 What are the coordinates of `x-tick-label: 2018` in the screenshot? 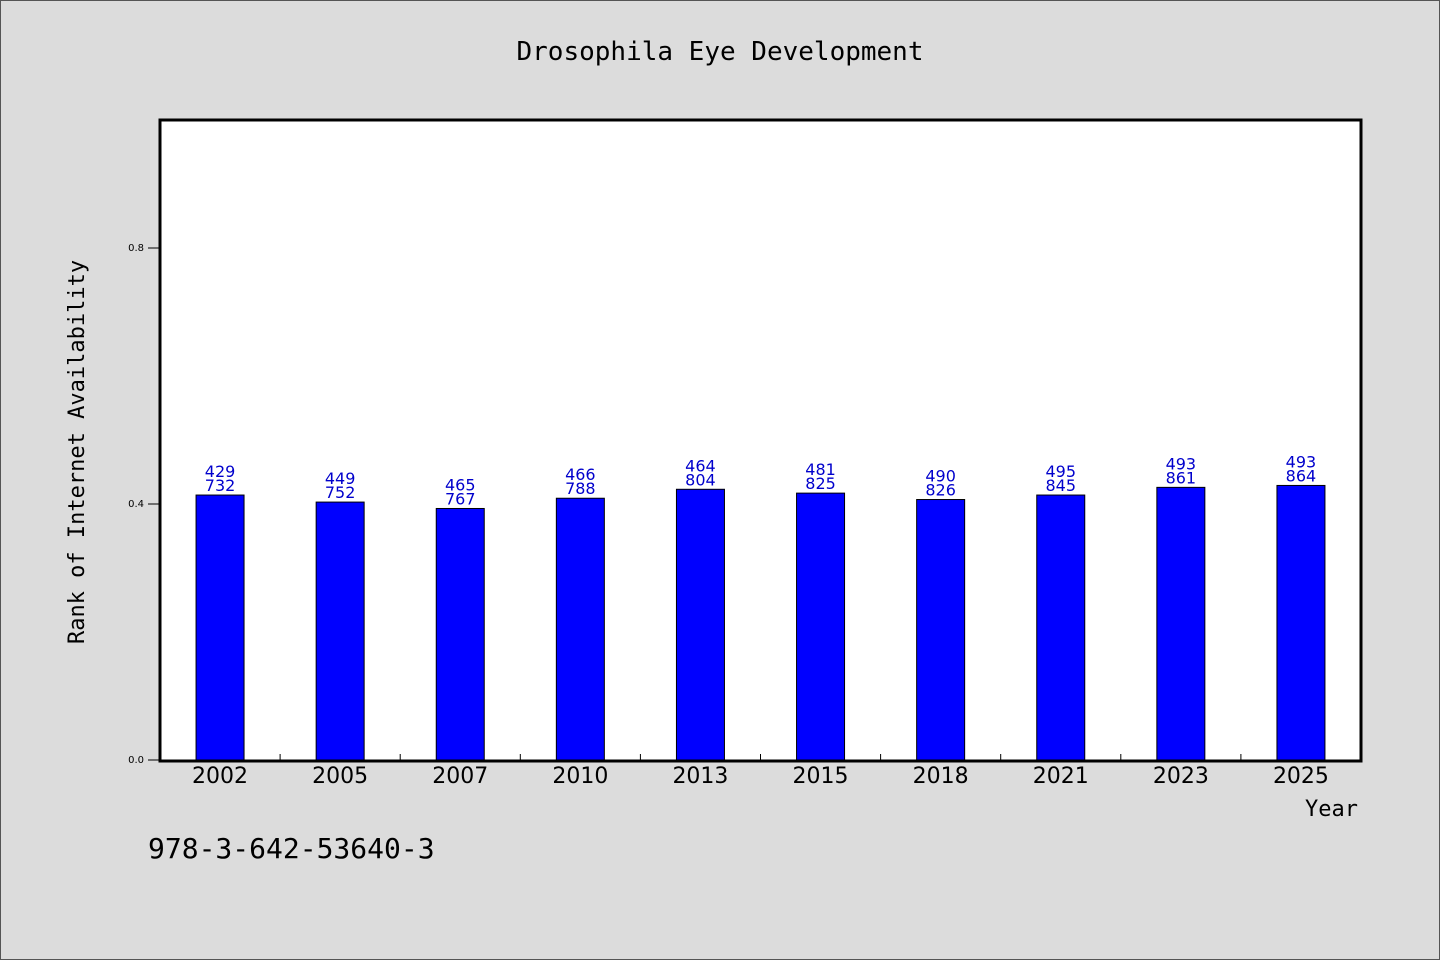 It's located at (941, 776).